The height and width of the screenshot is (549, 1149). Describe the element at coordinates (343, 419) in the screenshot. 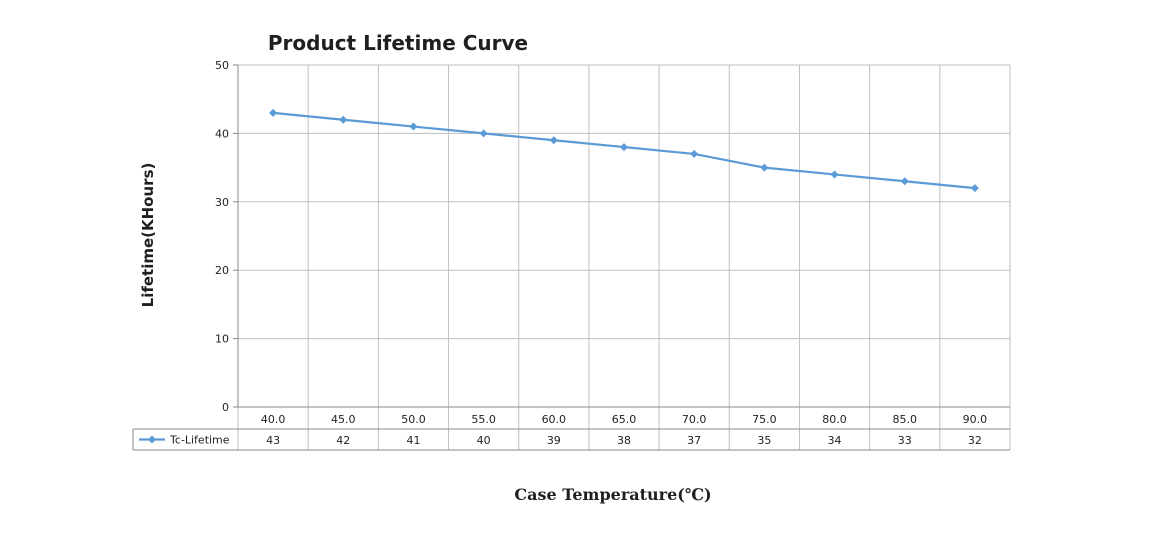

I see `x-category-label: 45.0` at that location.